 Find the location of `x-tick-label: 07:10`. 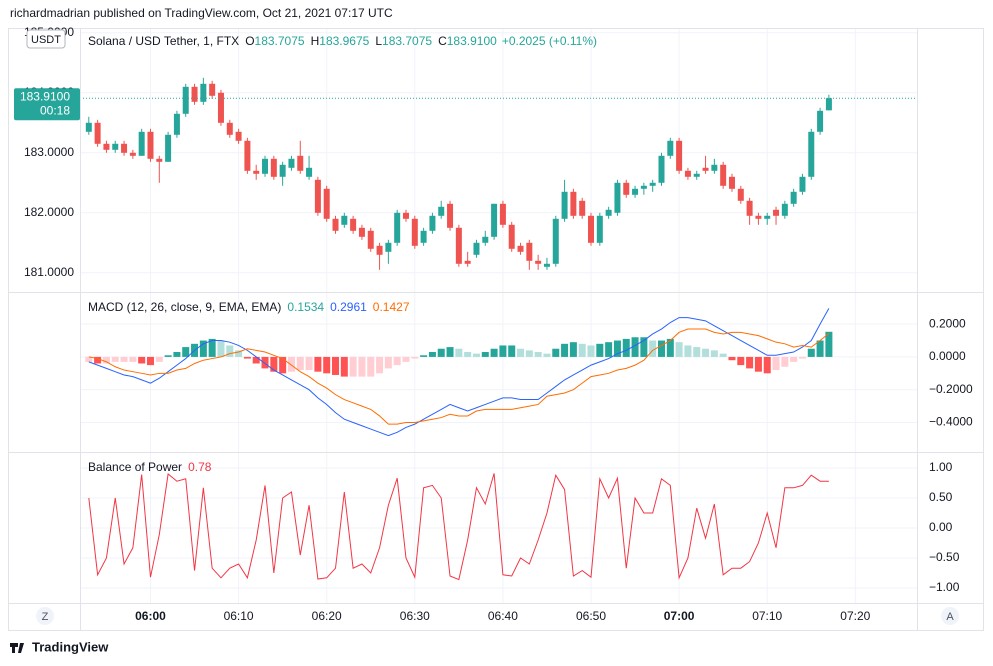

x-tick-label: 07:10 is located at coordinates (767, 616).